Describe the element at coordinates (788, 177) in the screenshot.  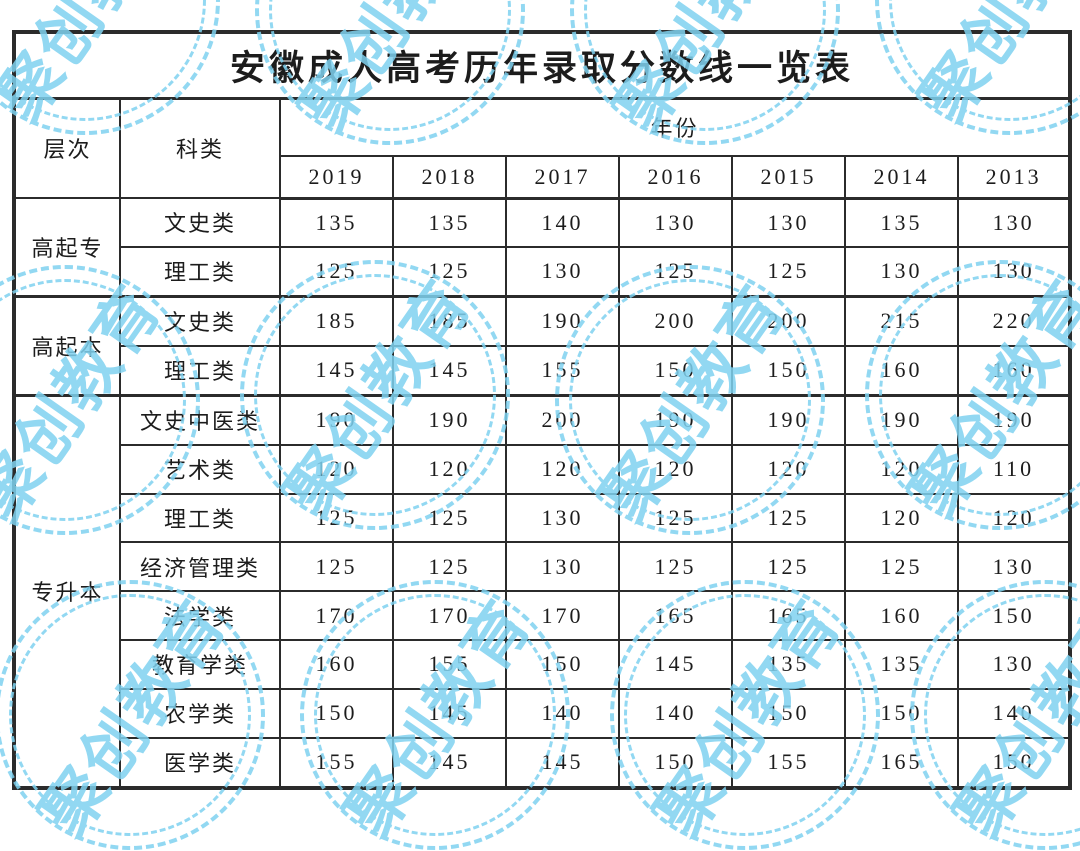
I see `year-header: 2015` at that location.